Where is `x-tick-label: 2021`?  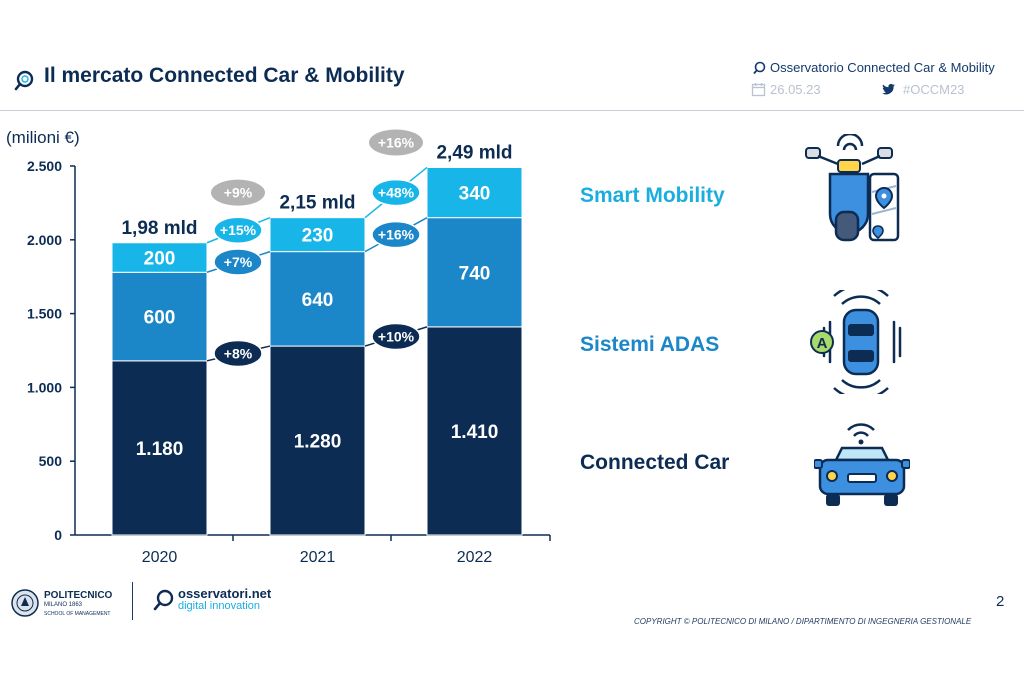
x-tick-label: 2021 is located at coordinates (318, 557).